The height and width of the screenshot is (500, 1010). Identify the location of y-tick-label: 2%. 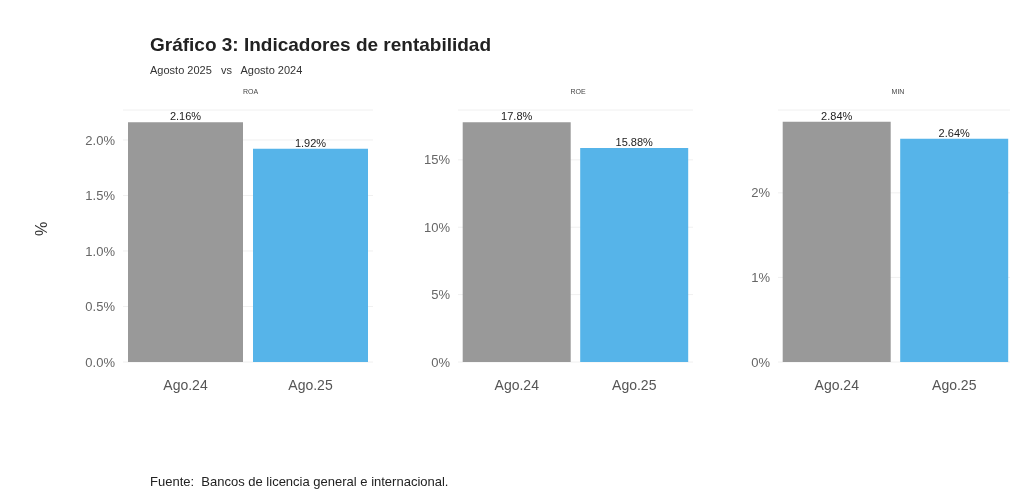
(761, 193).